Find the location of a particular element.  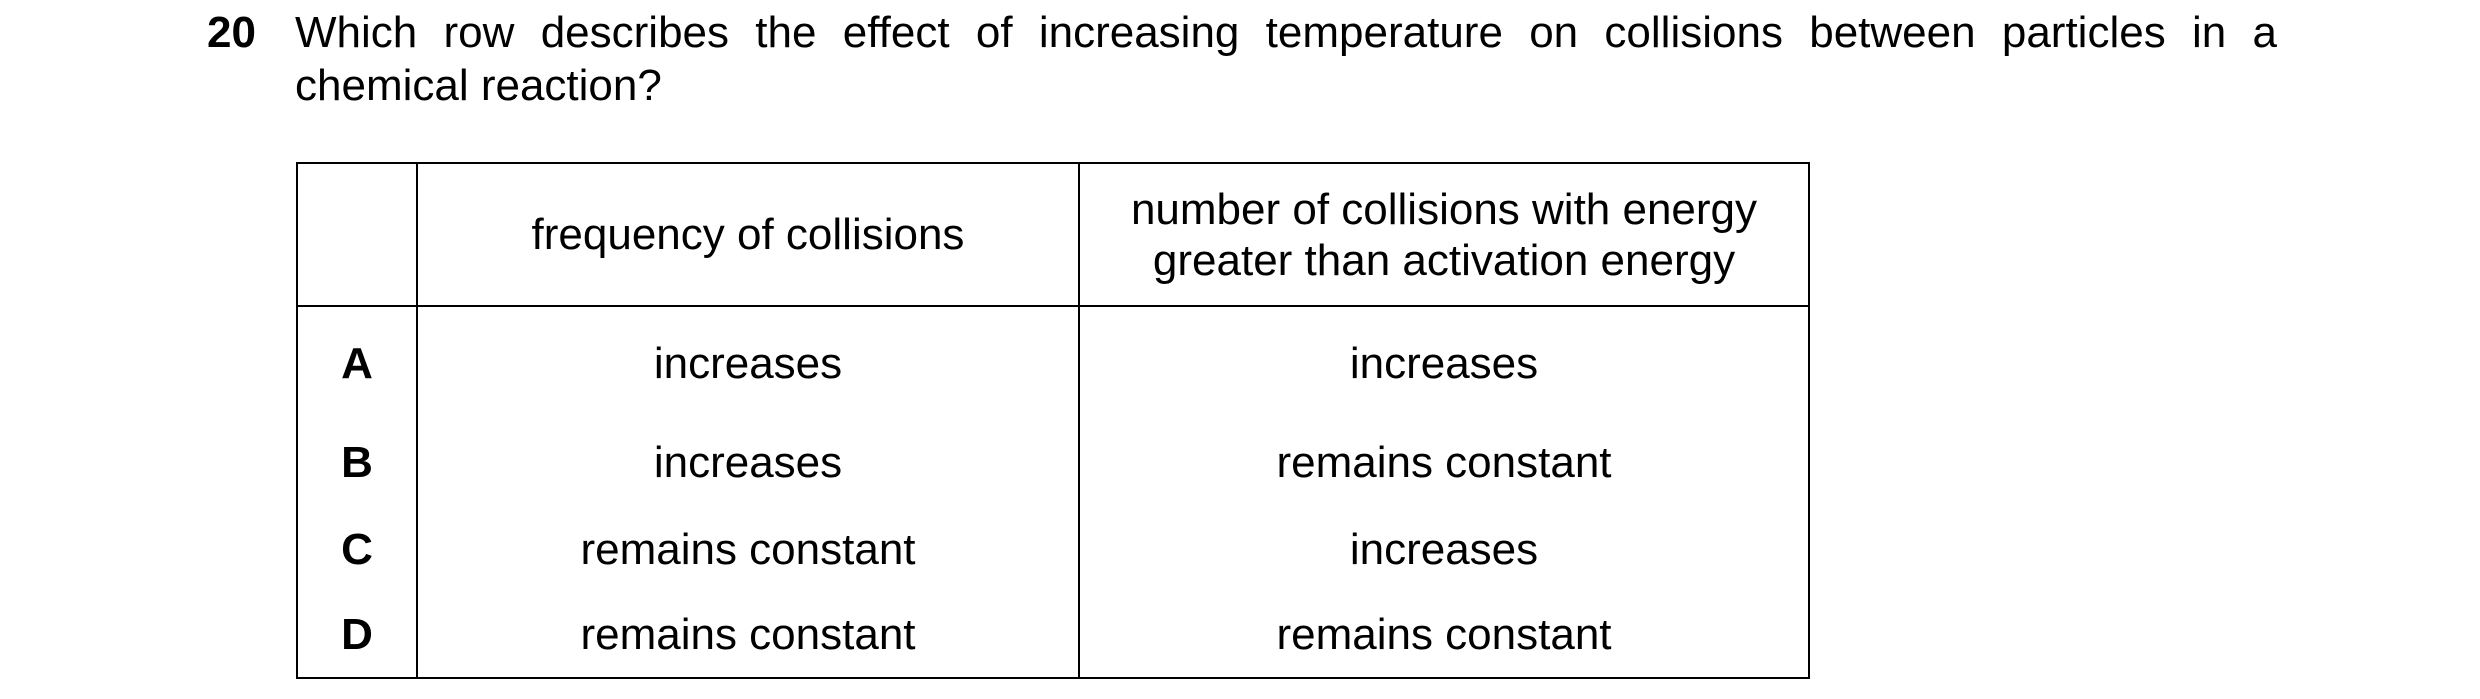

question-number: 20 is located at coordinates (231, 32).